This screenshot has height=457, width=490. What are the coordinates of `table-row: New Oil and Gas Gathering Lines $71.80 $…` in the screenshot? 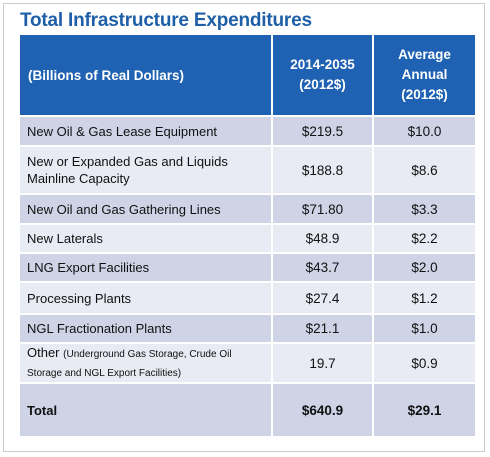 It's located at (247, 209).